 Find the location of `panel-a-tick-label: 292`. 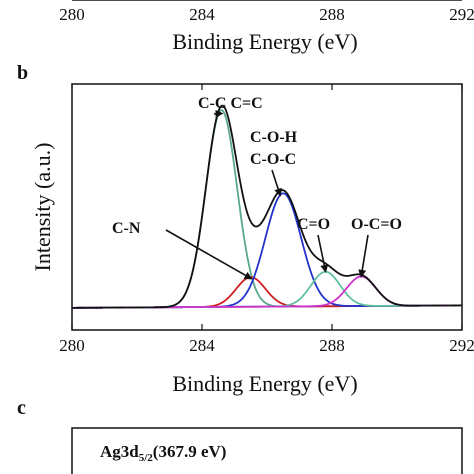

panel-a-tick-label: 292 is located at coordinates (461, 14).